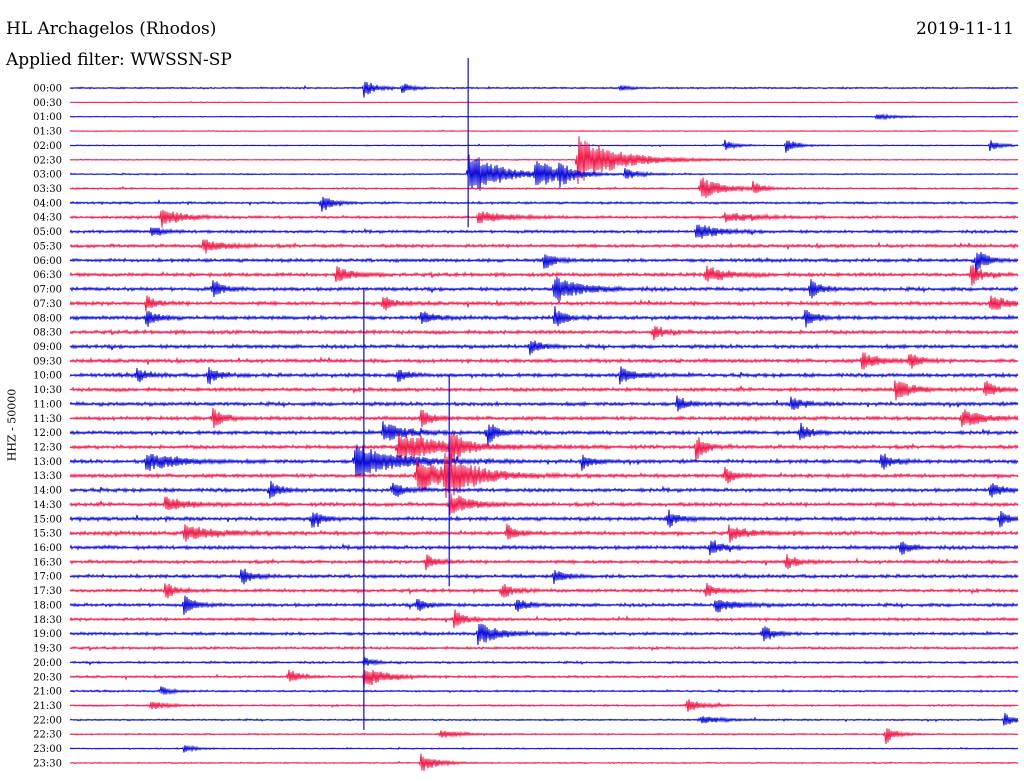  What do you see at coordinates (47, 491) in the screenshot?
I see `tick-label: 14:00` at bounding box center [47, 491].